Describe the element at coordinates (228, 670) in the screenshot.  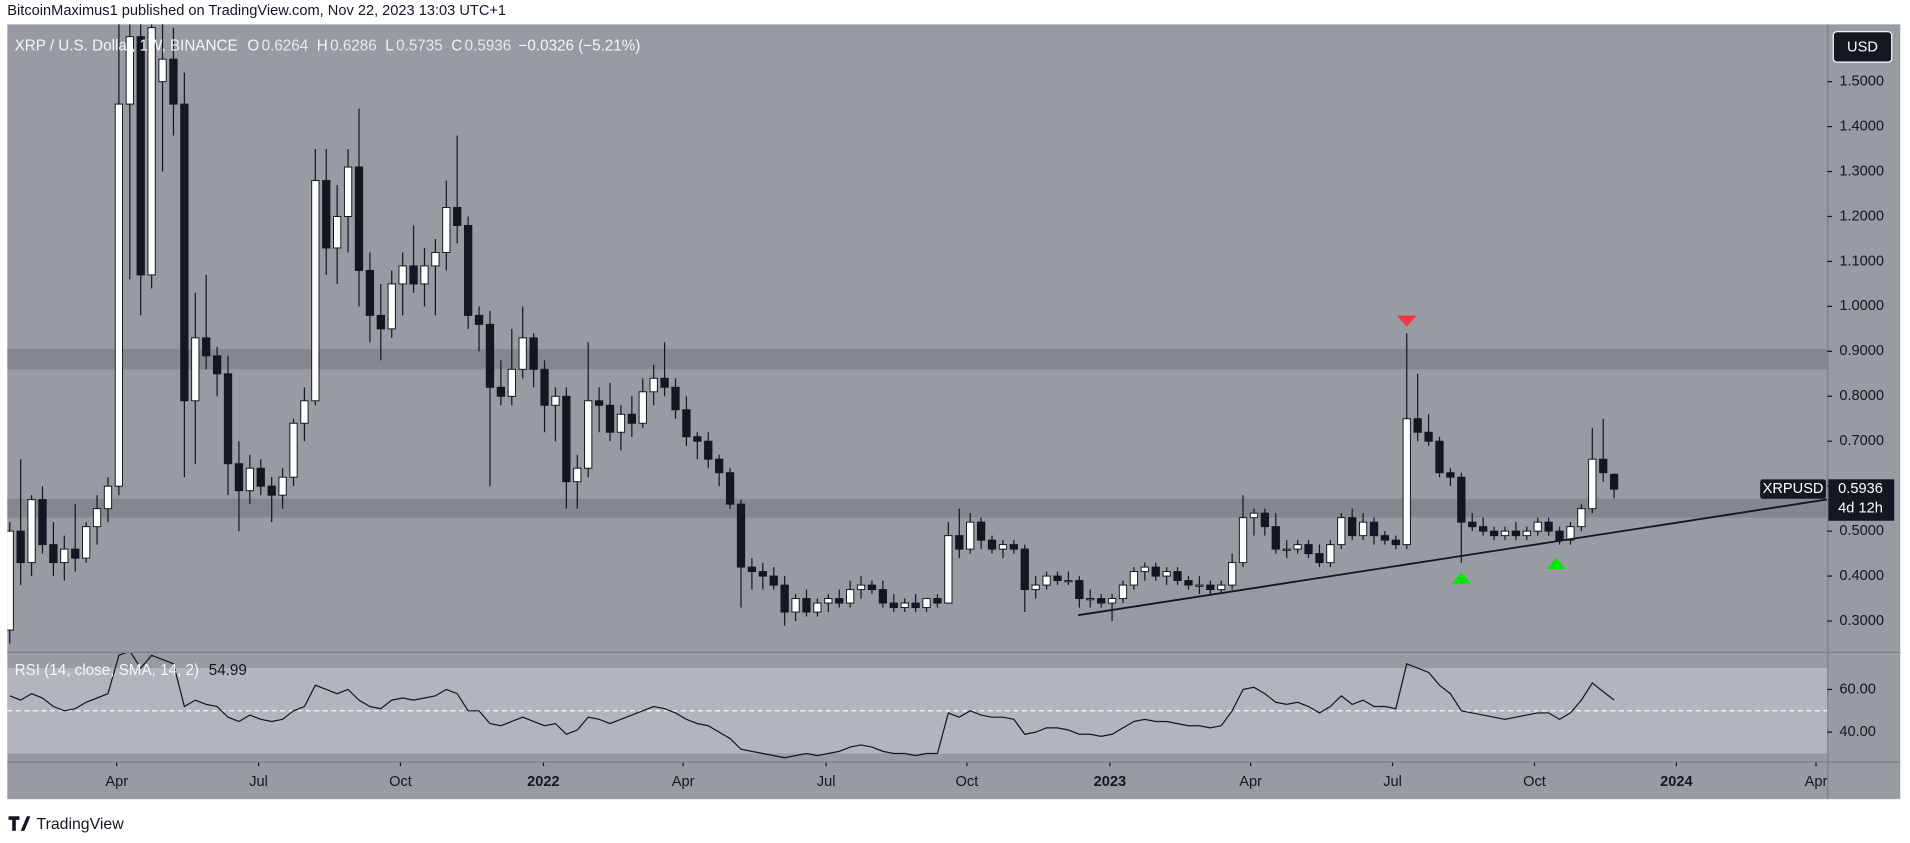
I see `rsi-value: 54.99` at that location.